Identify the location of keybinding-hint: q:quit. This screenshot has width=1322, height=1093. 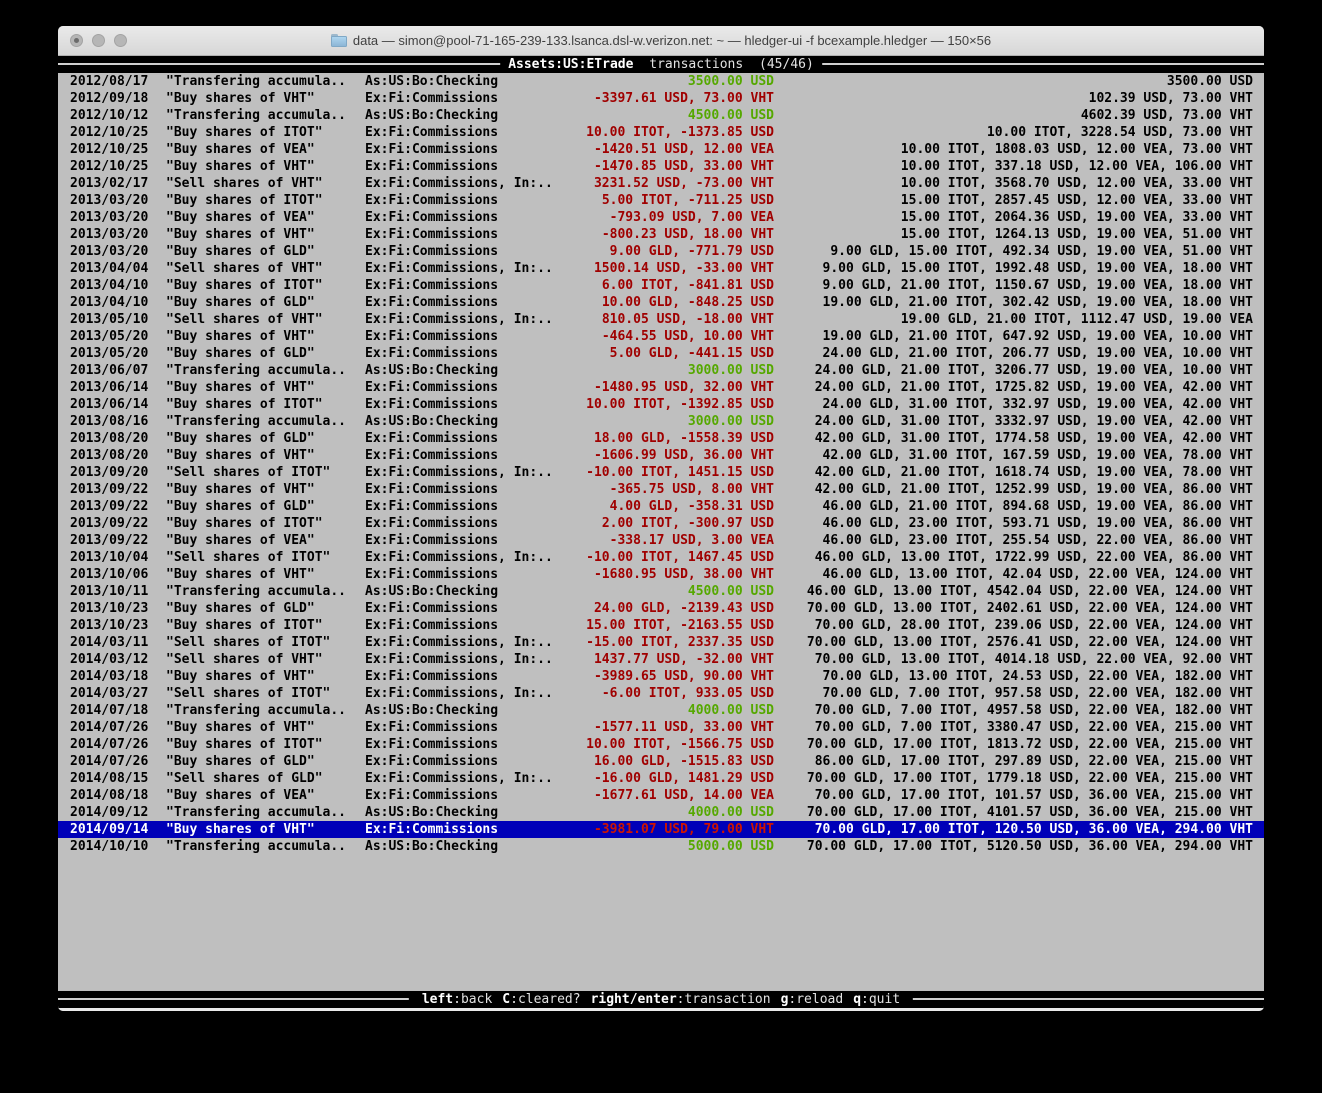
(877, 999).